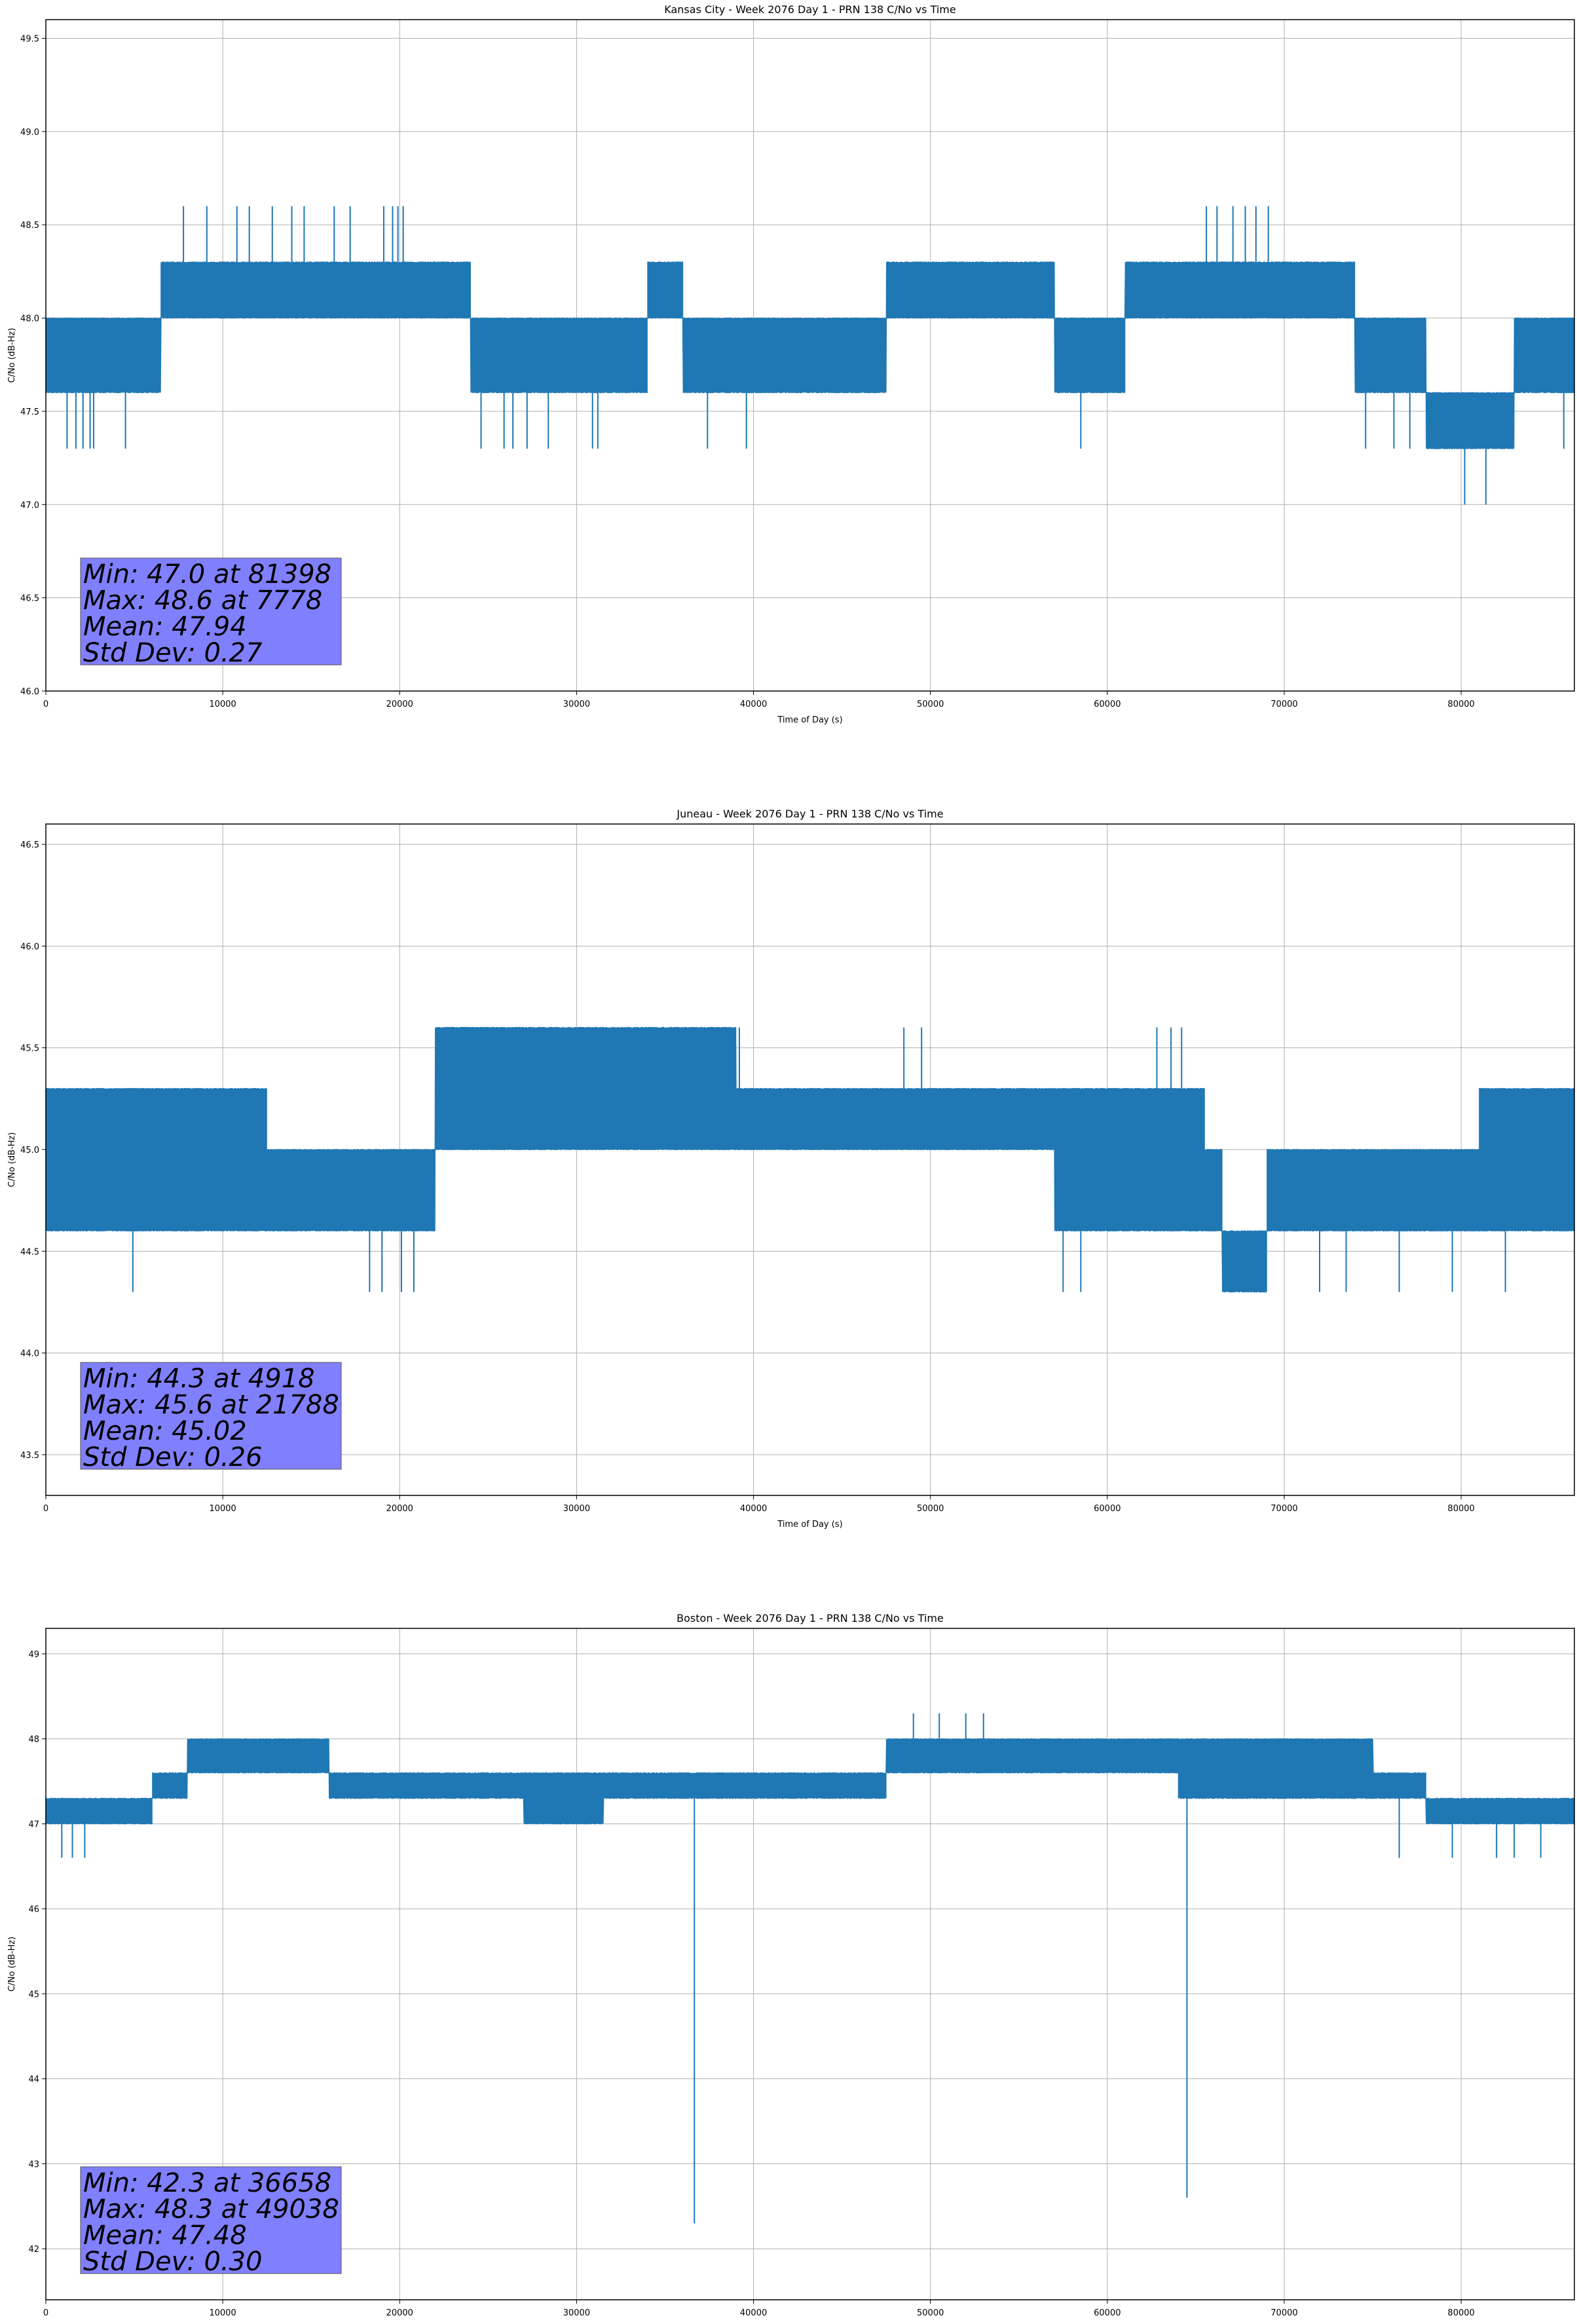 This screenshot has width=1577, height=2324. What do you see at coordinates (173, 653) in the screenshot?
I see `stats-line: Std Dev: 0.27` at bounding box center [173, 653].